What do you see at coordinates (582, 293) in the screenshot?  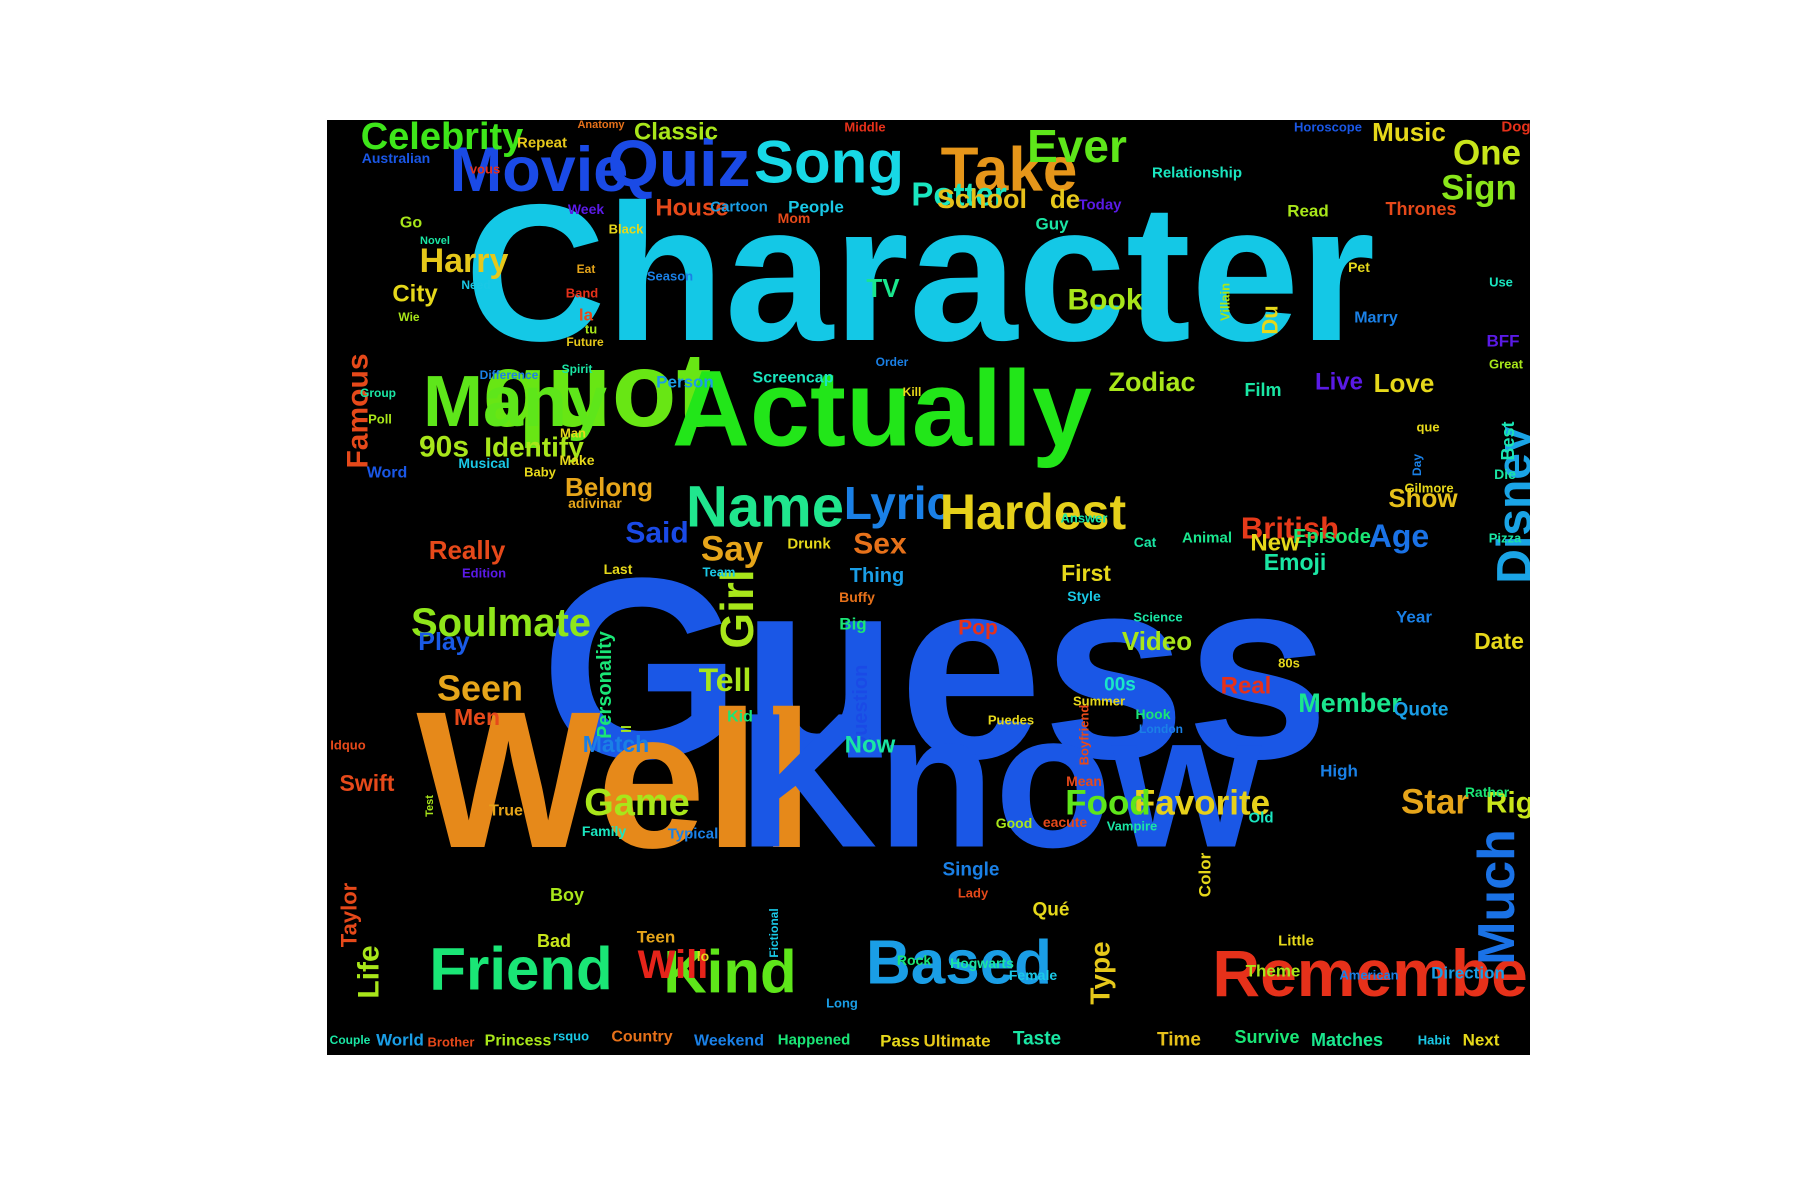 I see `cloud-word: Band` at bounding box center [582, 293].